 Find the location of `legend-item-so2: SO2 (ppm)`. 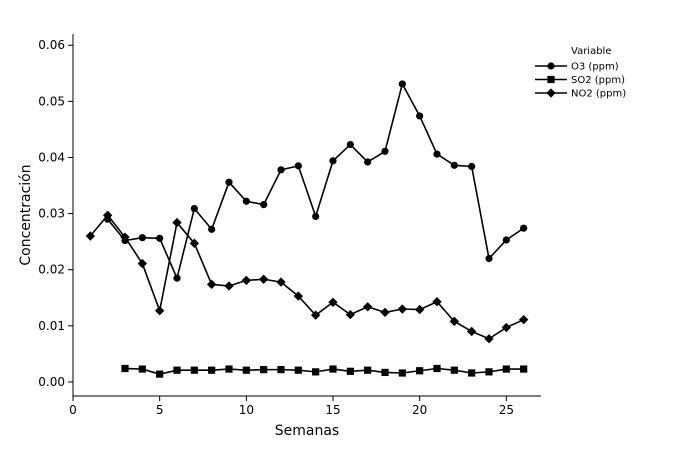

legend-item-so2: SO2 (ppm) is located at coordinates (580, 80).